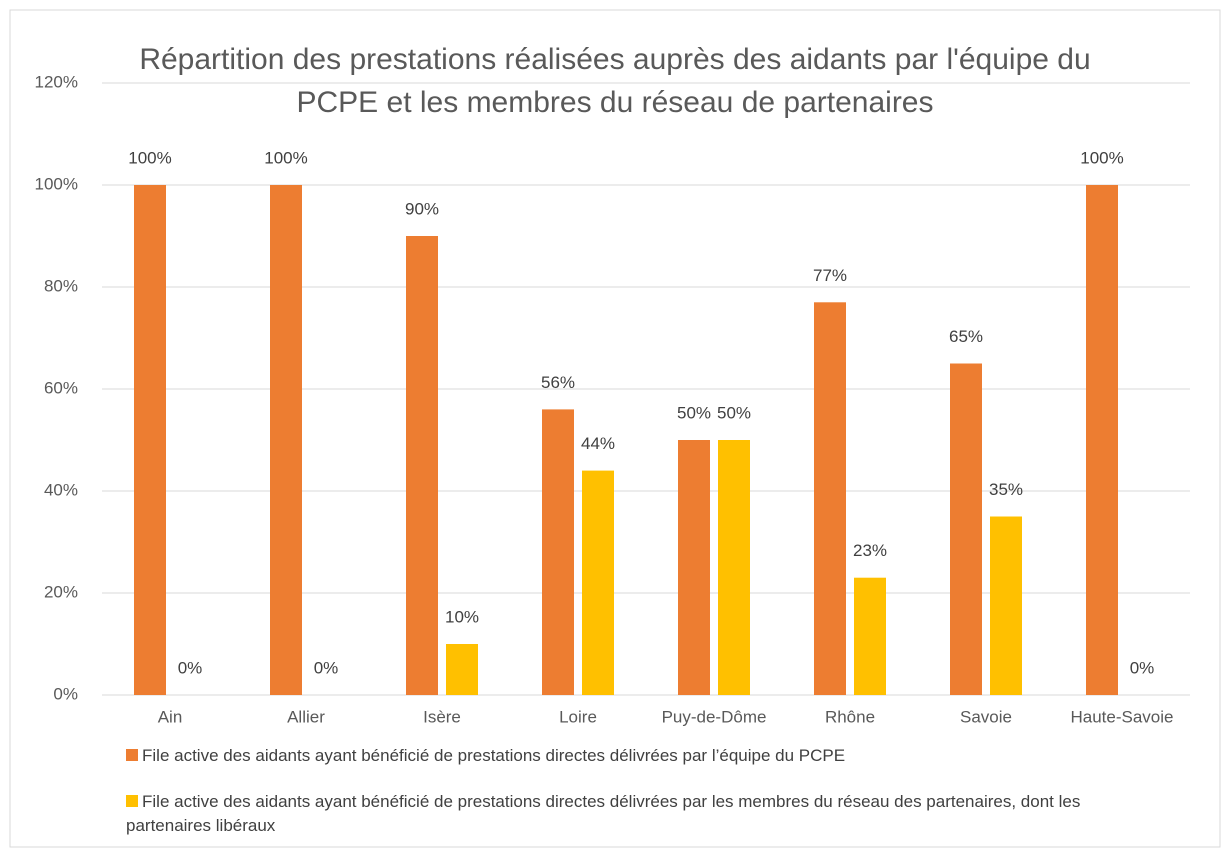 This screenshot has width=1230, height=857. I want to click on x-tick-label: Loire, so click(578, 716).